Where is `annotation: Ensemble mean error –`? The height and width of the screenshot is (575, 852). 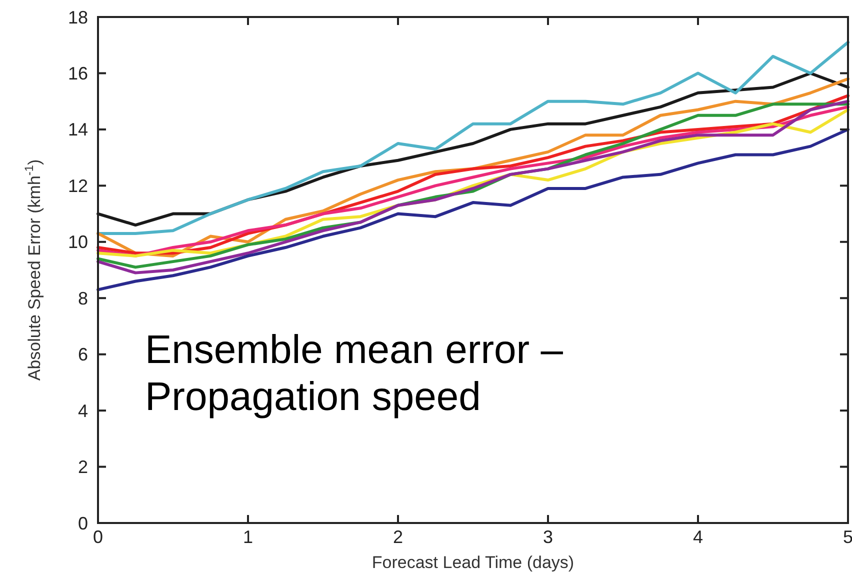 annotation: Ensemble mean error – is located at coordinates (354, 350).